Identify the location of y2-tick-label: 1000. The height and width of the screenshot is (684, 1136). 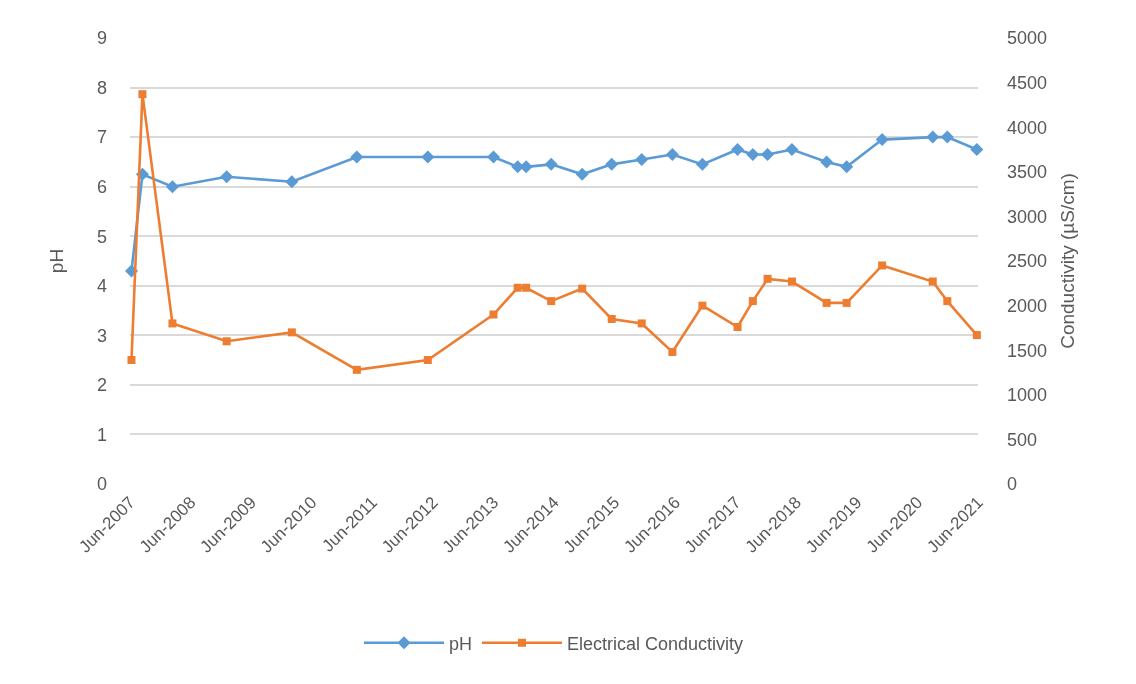
(1027, 395).